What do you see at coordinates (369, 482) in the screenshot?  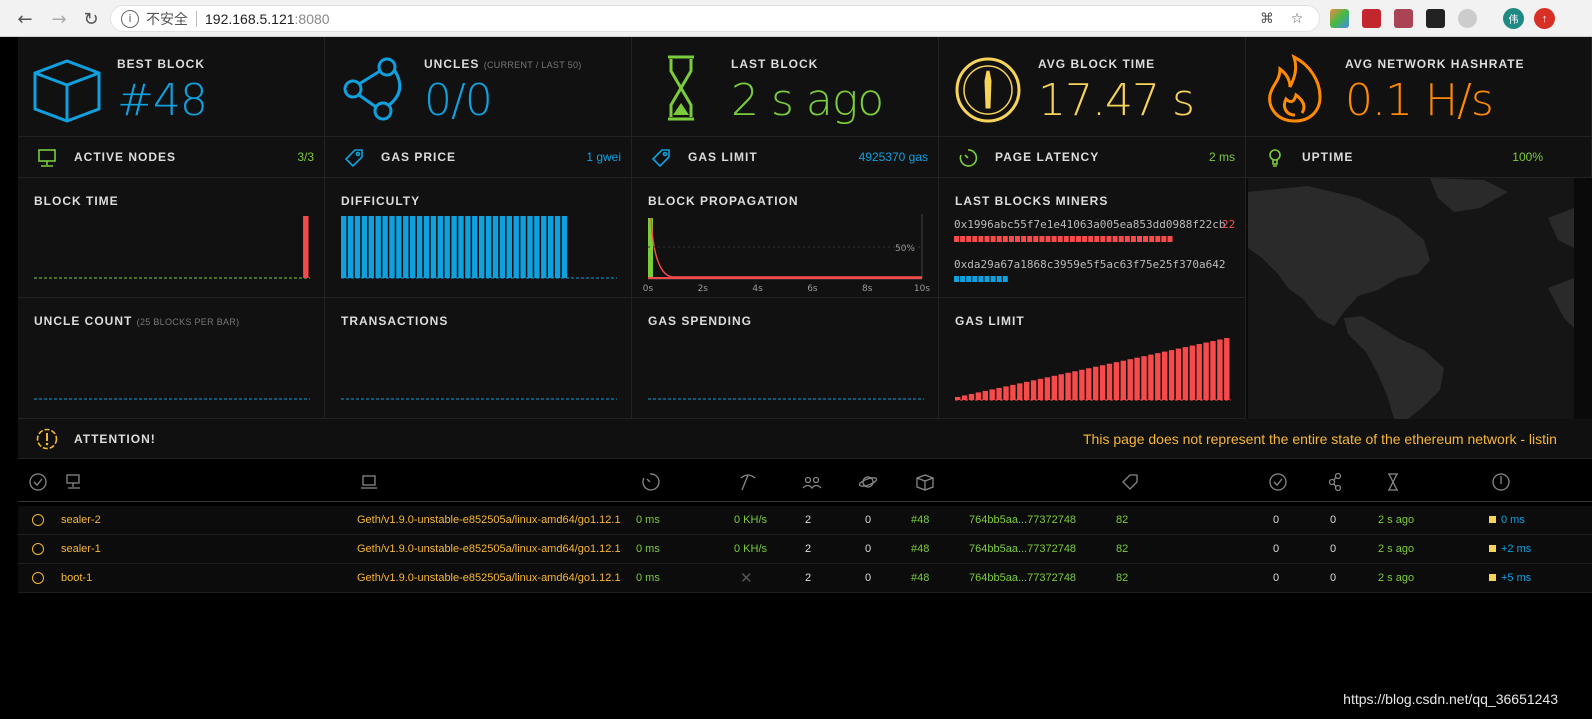 I see `laptop-icon` at bounding box center [369, 482].